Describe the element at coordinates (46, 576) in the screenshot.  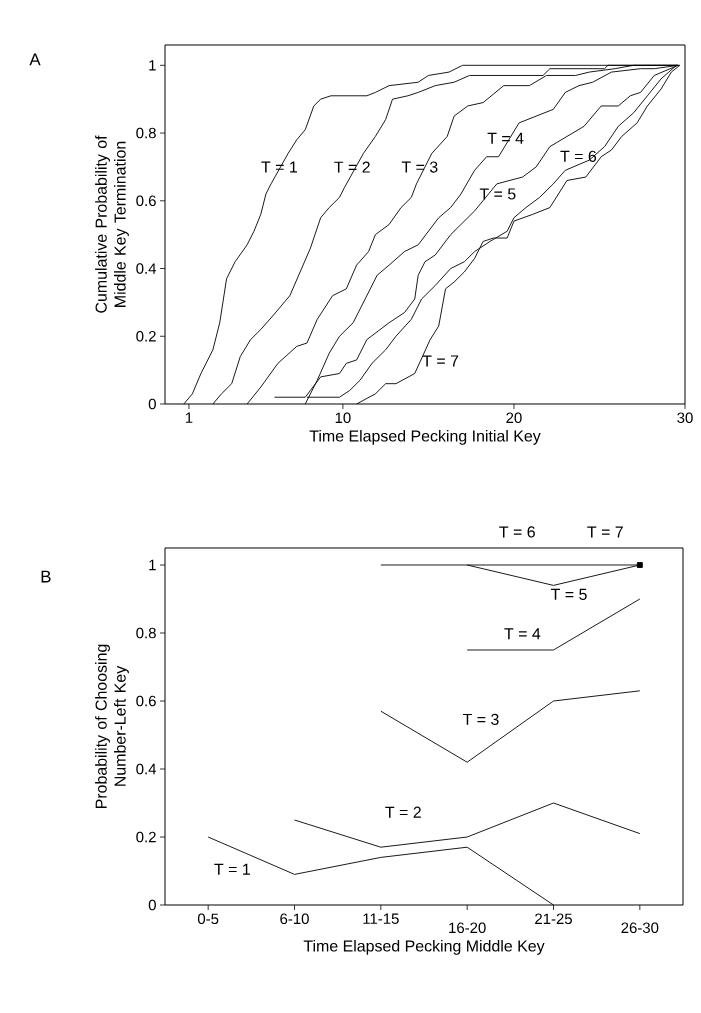
I see `text: B` at that location.